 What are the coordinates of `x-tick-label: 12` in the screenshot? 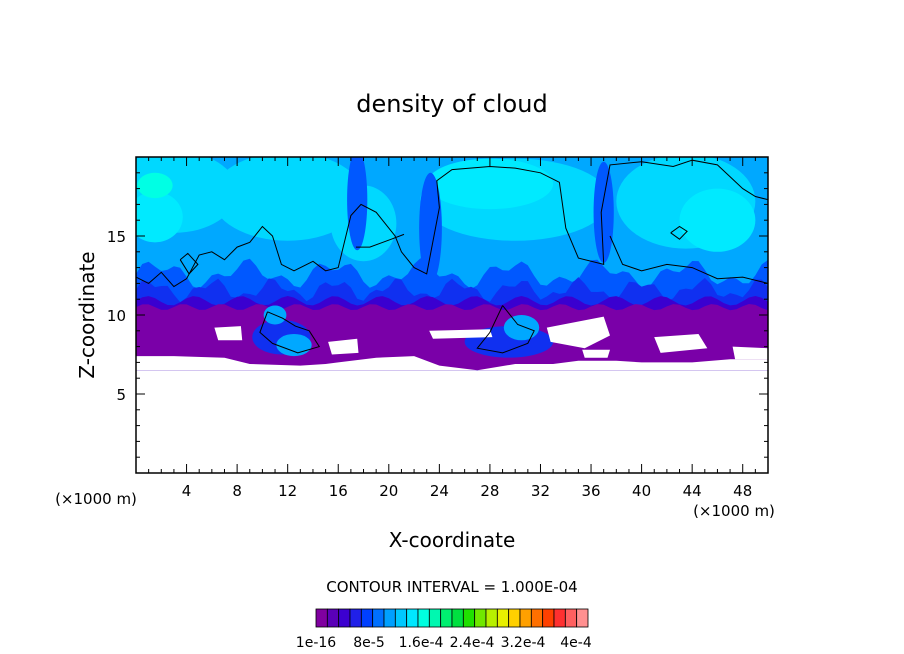 It's located at (287, 491).